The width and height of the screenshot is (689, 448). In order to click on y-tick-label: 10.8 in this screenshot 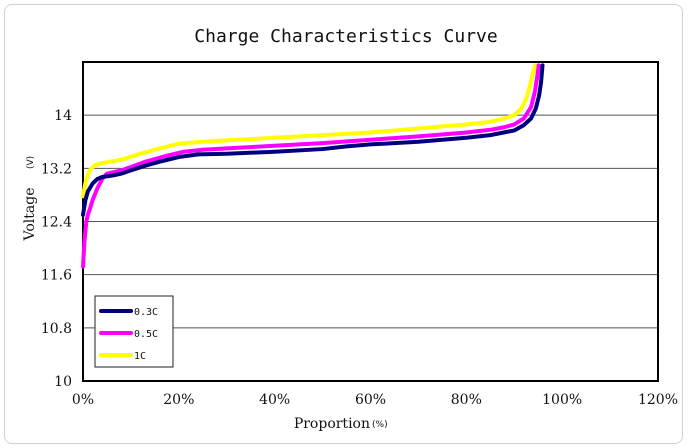, I will do `click(56, 329)`.